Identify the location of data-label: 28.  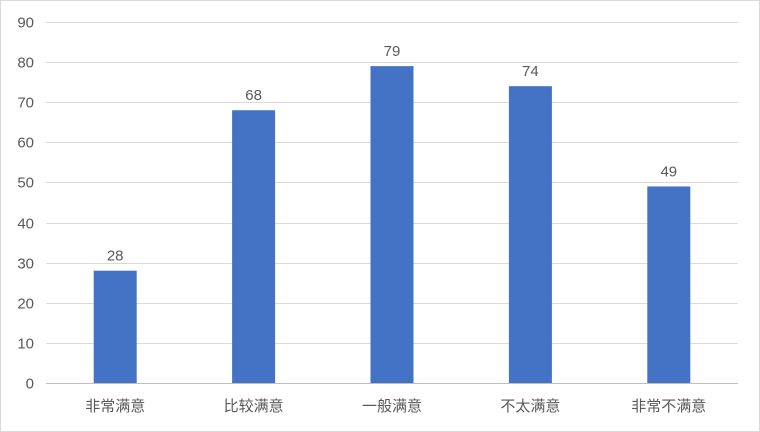
(115, 256).